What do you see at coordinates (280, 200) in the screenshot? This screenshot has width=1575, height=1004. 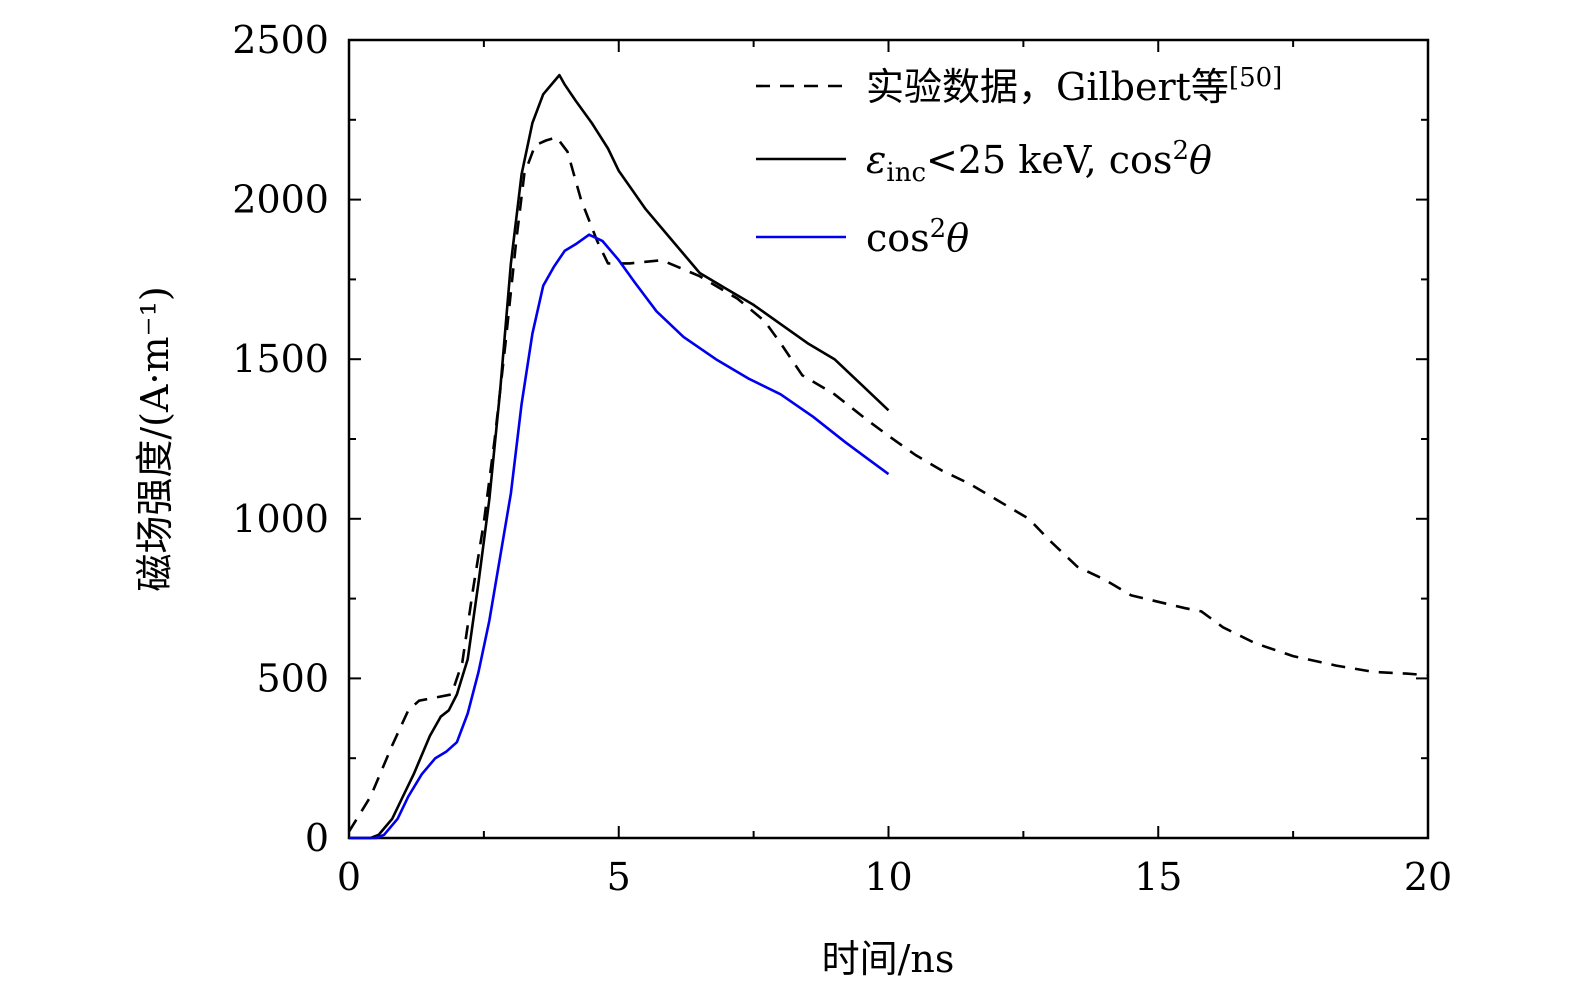 I see `y-tick-label: 2000` at bounding box center [280, 200].